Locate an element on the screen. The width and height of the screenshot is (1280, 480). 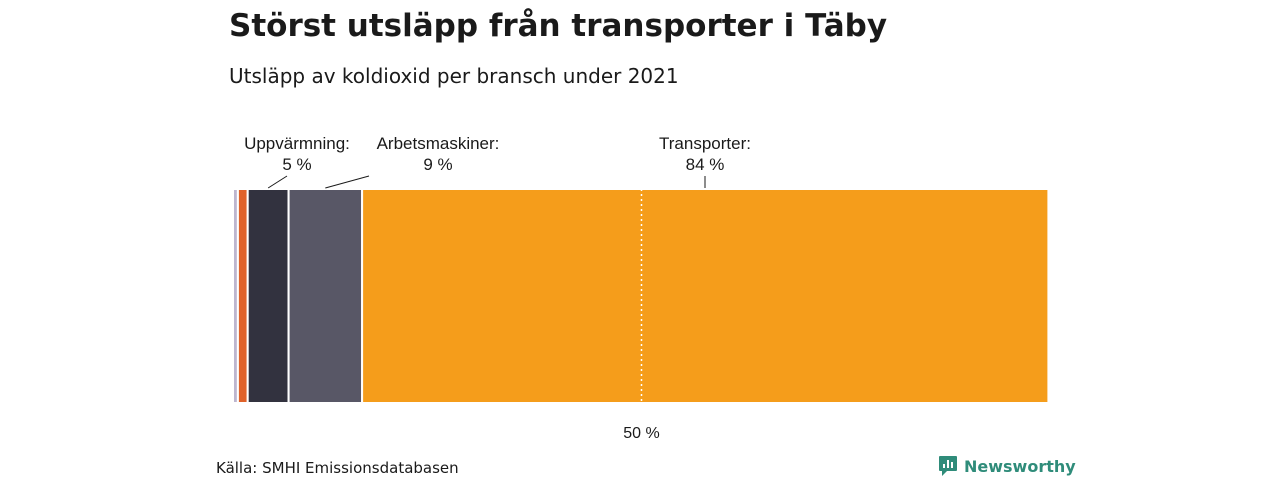
reference-line-label: 50 % is located at coordinates (641, 433).